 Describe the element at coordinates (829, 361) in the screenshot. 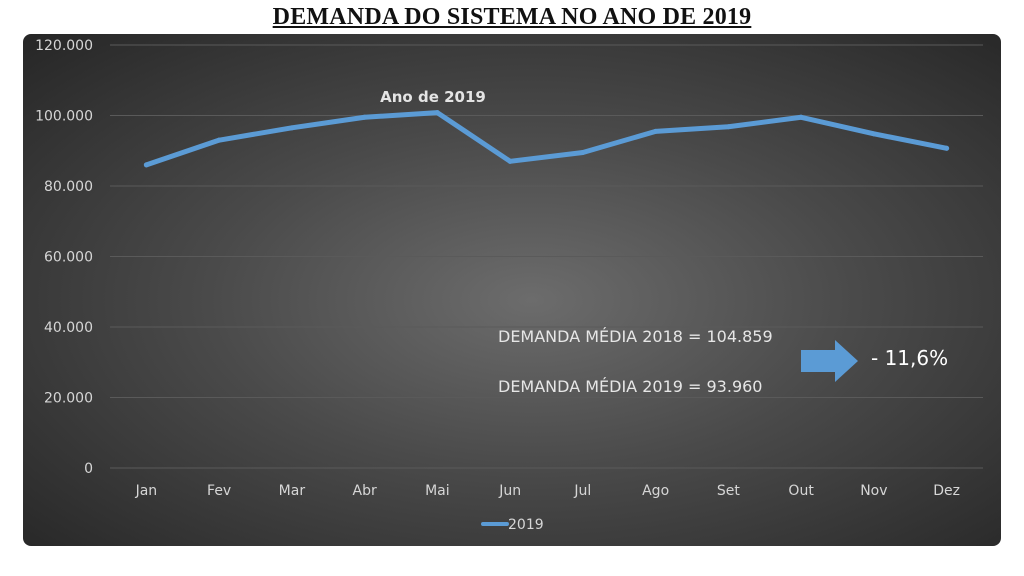

I see `right-arrow-icon` at that location.